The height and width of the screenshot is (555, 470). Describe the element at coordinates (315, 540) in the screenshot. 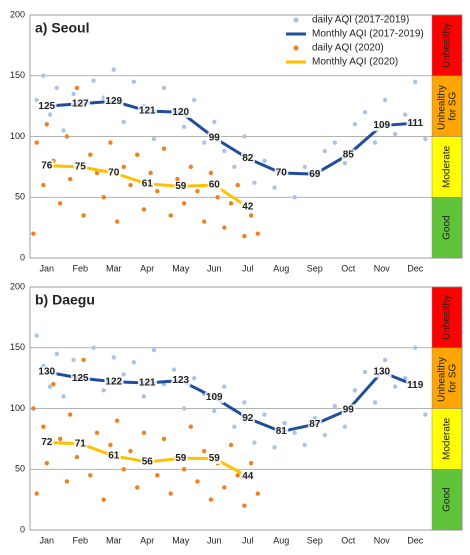

I see `x-tick-label: Sep` at that location.